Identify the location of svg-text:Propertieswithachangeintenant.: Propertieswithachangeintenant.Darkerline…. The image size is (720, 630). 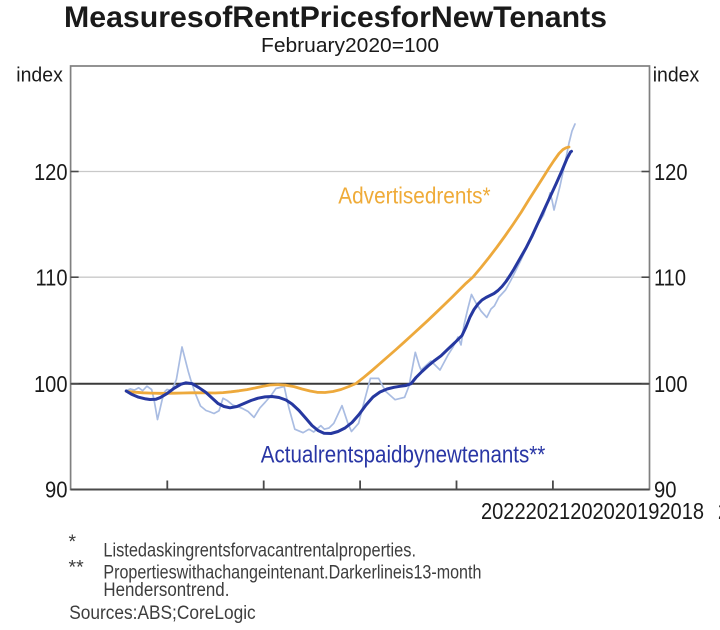
(292, 573).